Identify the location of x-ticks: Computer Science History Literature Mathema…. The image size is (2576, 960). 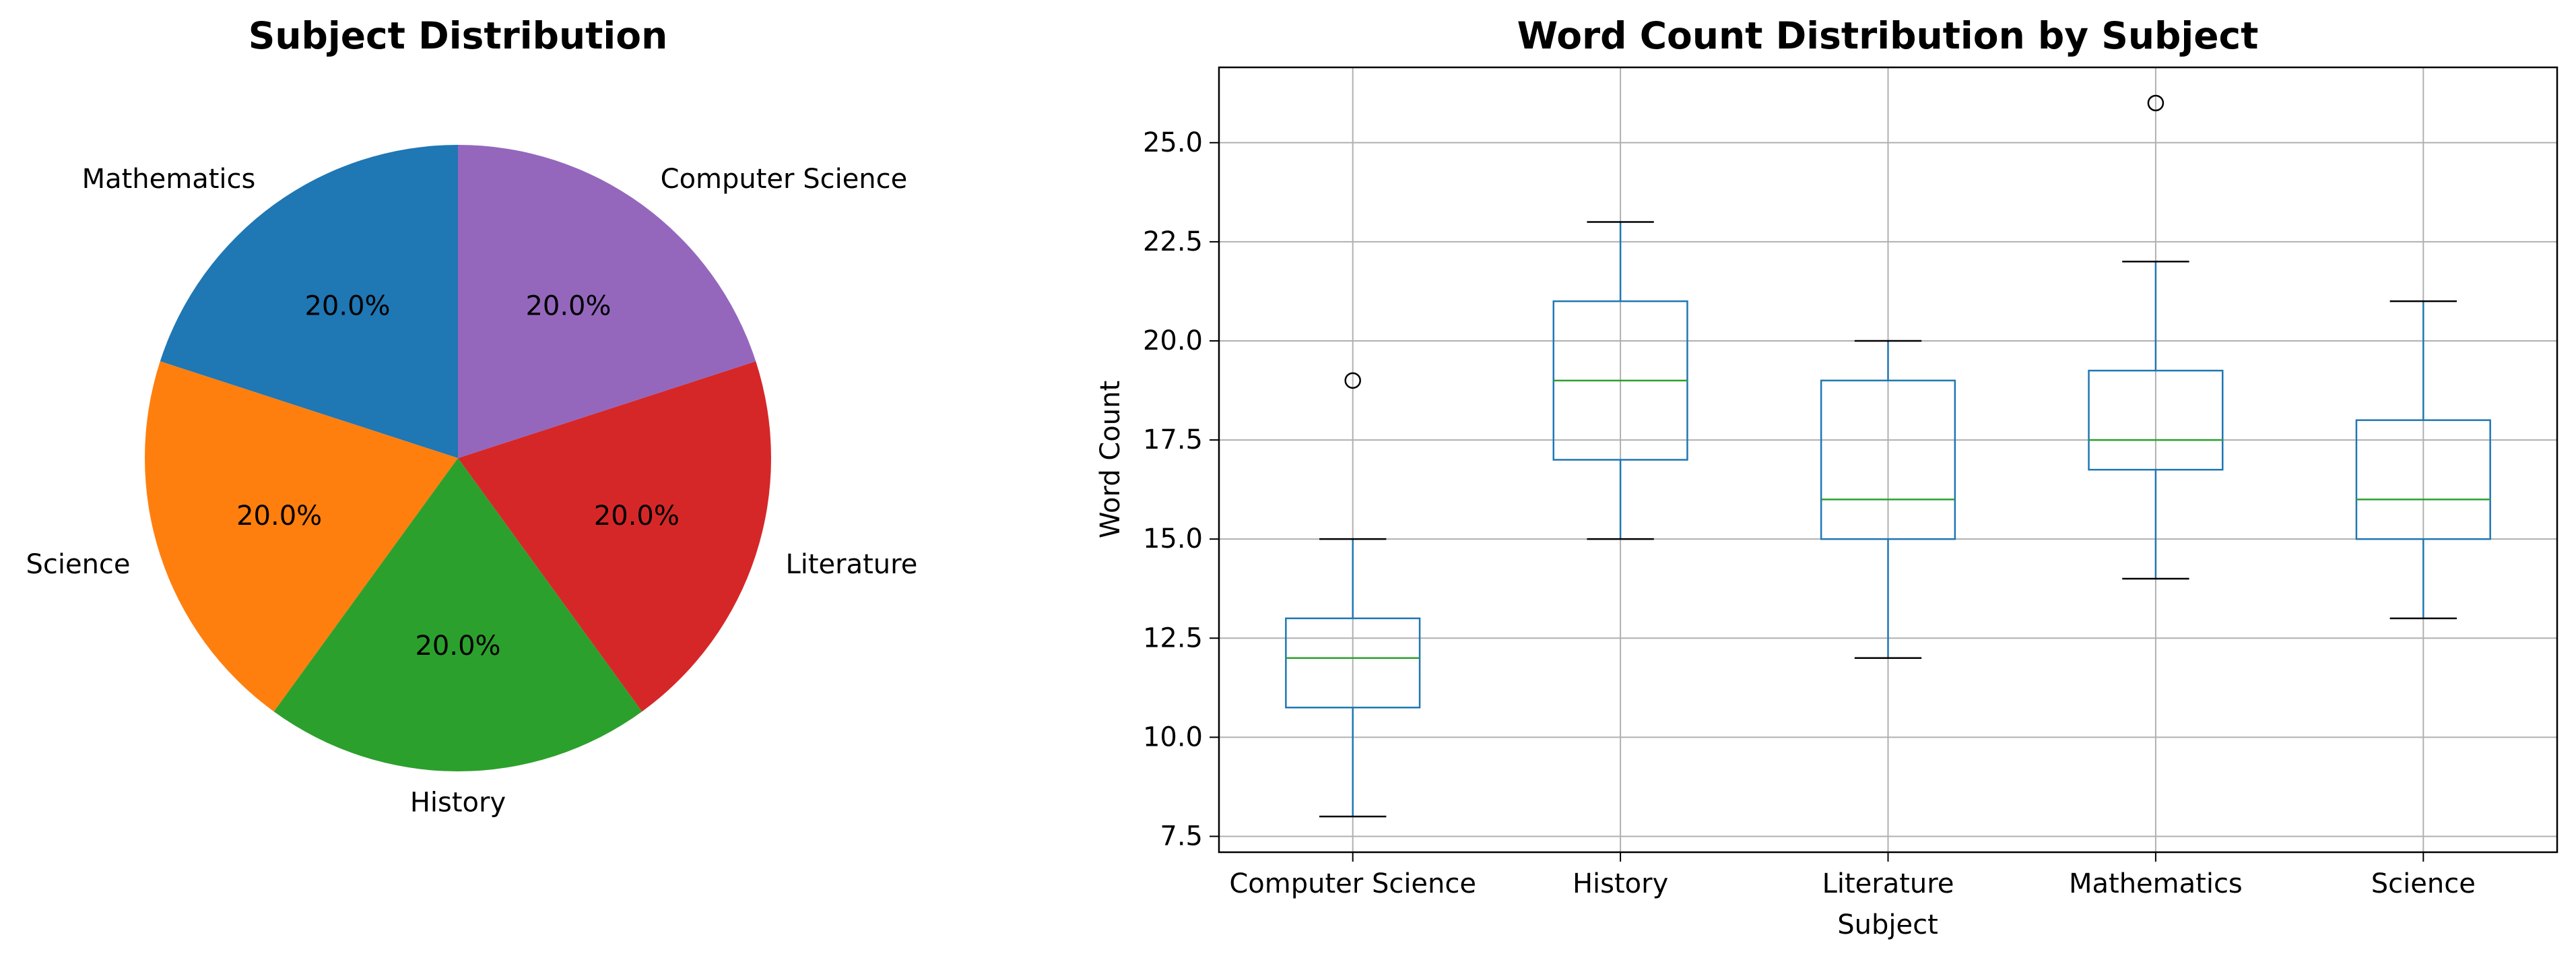
(1852, 875).